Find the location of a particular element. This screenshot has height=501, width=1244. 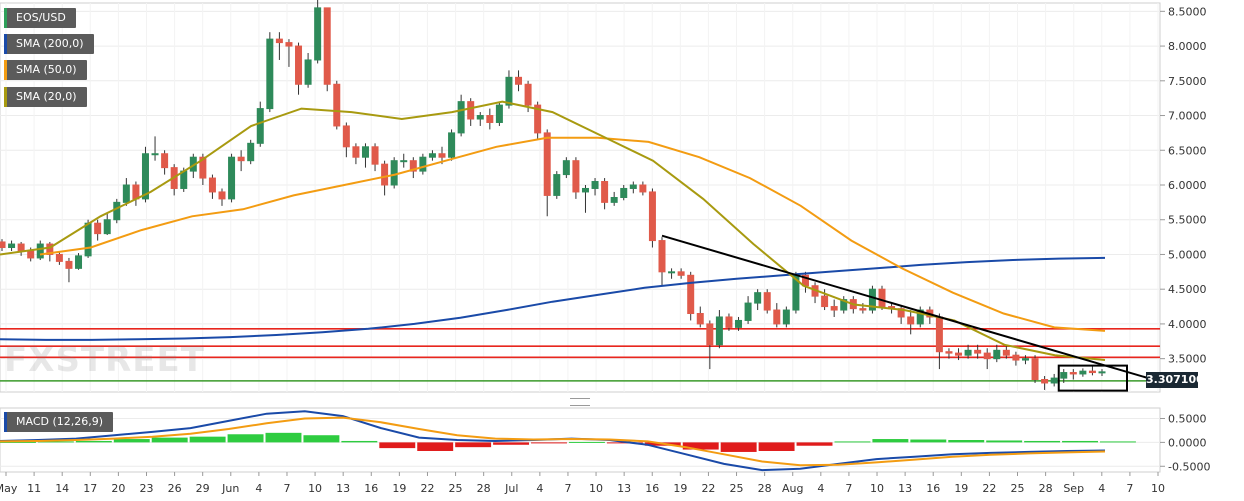

time-tick-label: 25 is located at coordinates (456, 488).